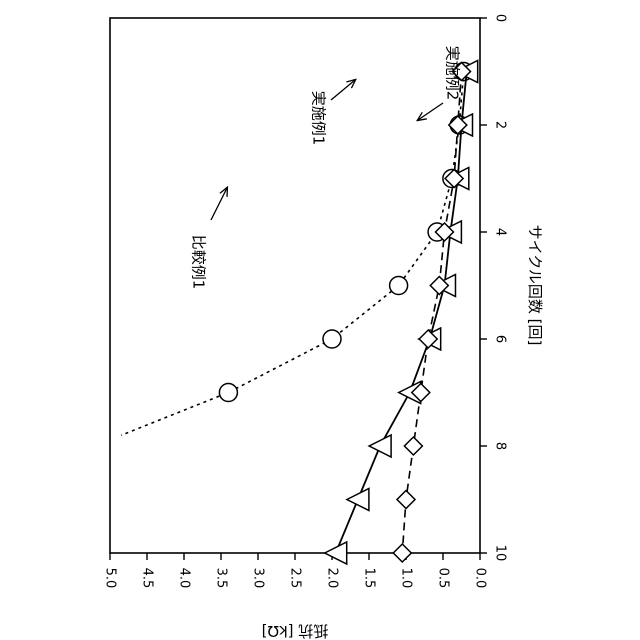  Describe the element at coordinates (184, 578) in the screenshot. I see `y-tick-label: 4.0` at that location.